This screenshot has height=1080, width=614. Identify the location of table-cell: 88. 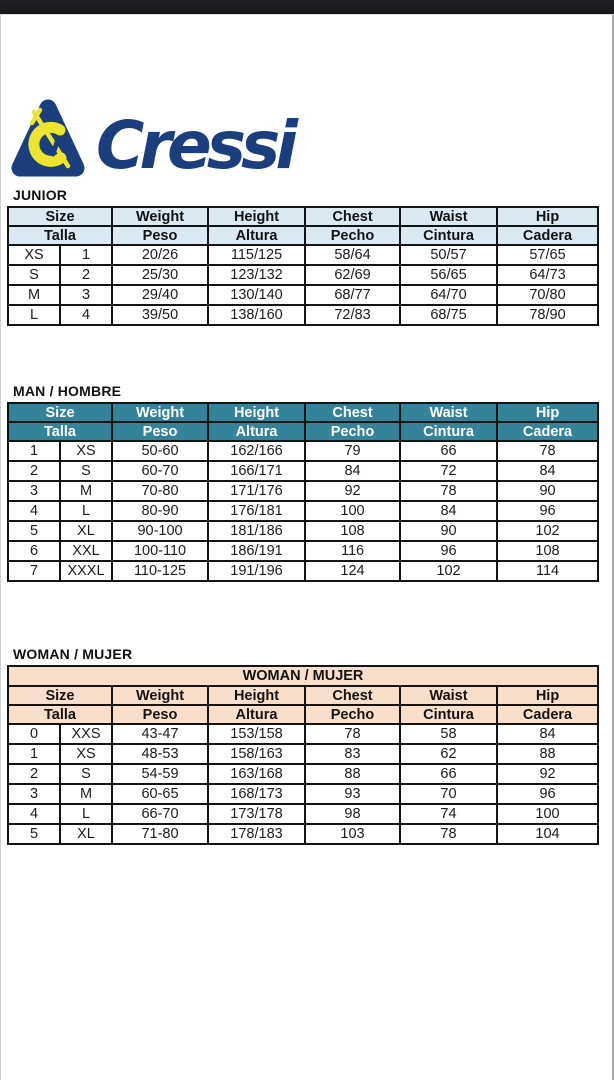
(352, 774).